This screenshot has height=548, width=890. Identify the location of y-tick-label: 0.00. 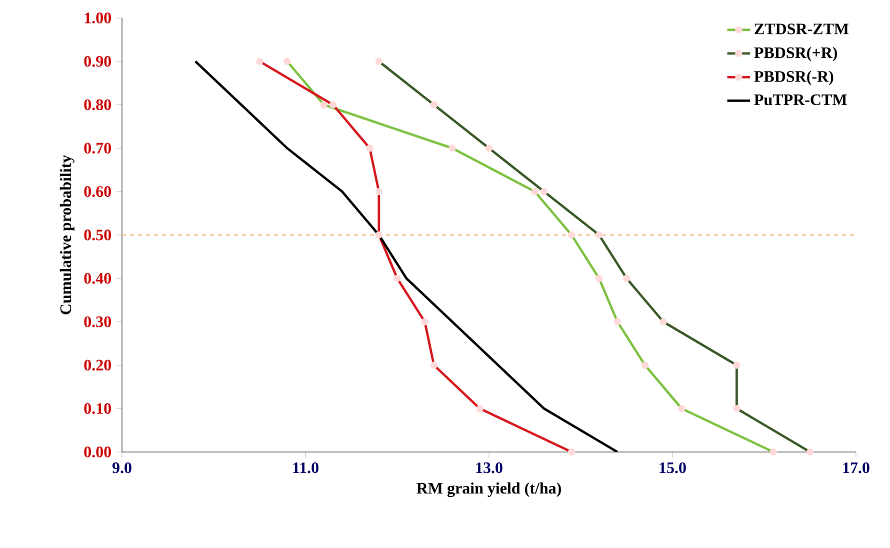
(97, 452).